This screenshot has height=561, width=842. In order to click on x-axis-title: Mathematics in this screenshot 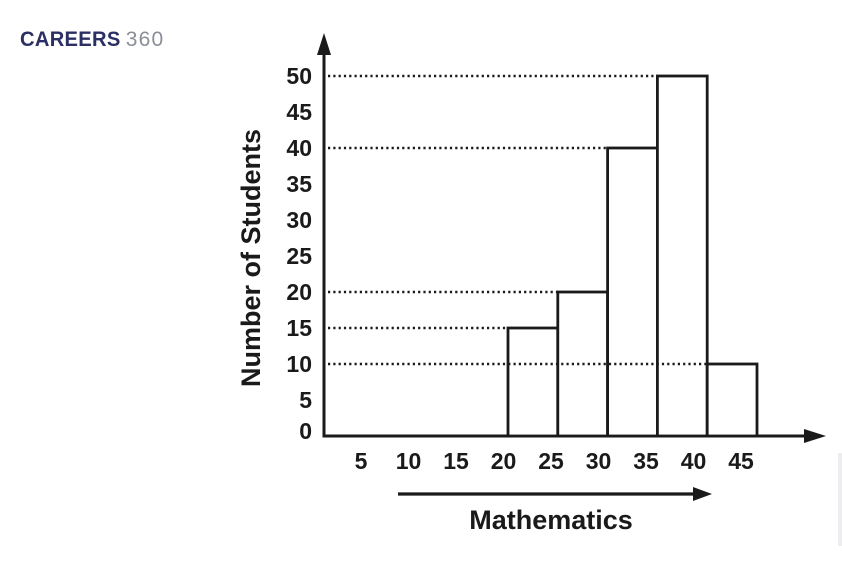, I will do `click(551, 520)`.